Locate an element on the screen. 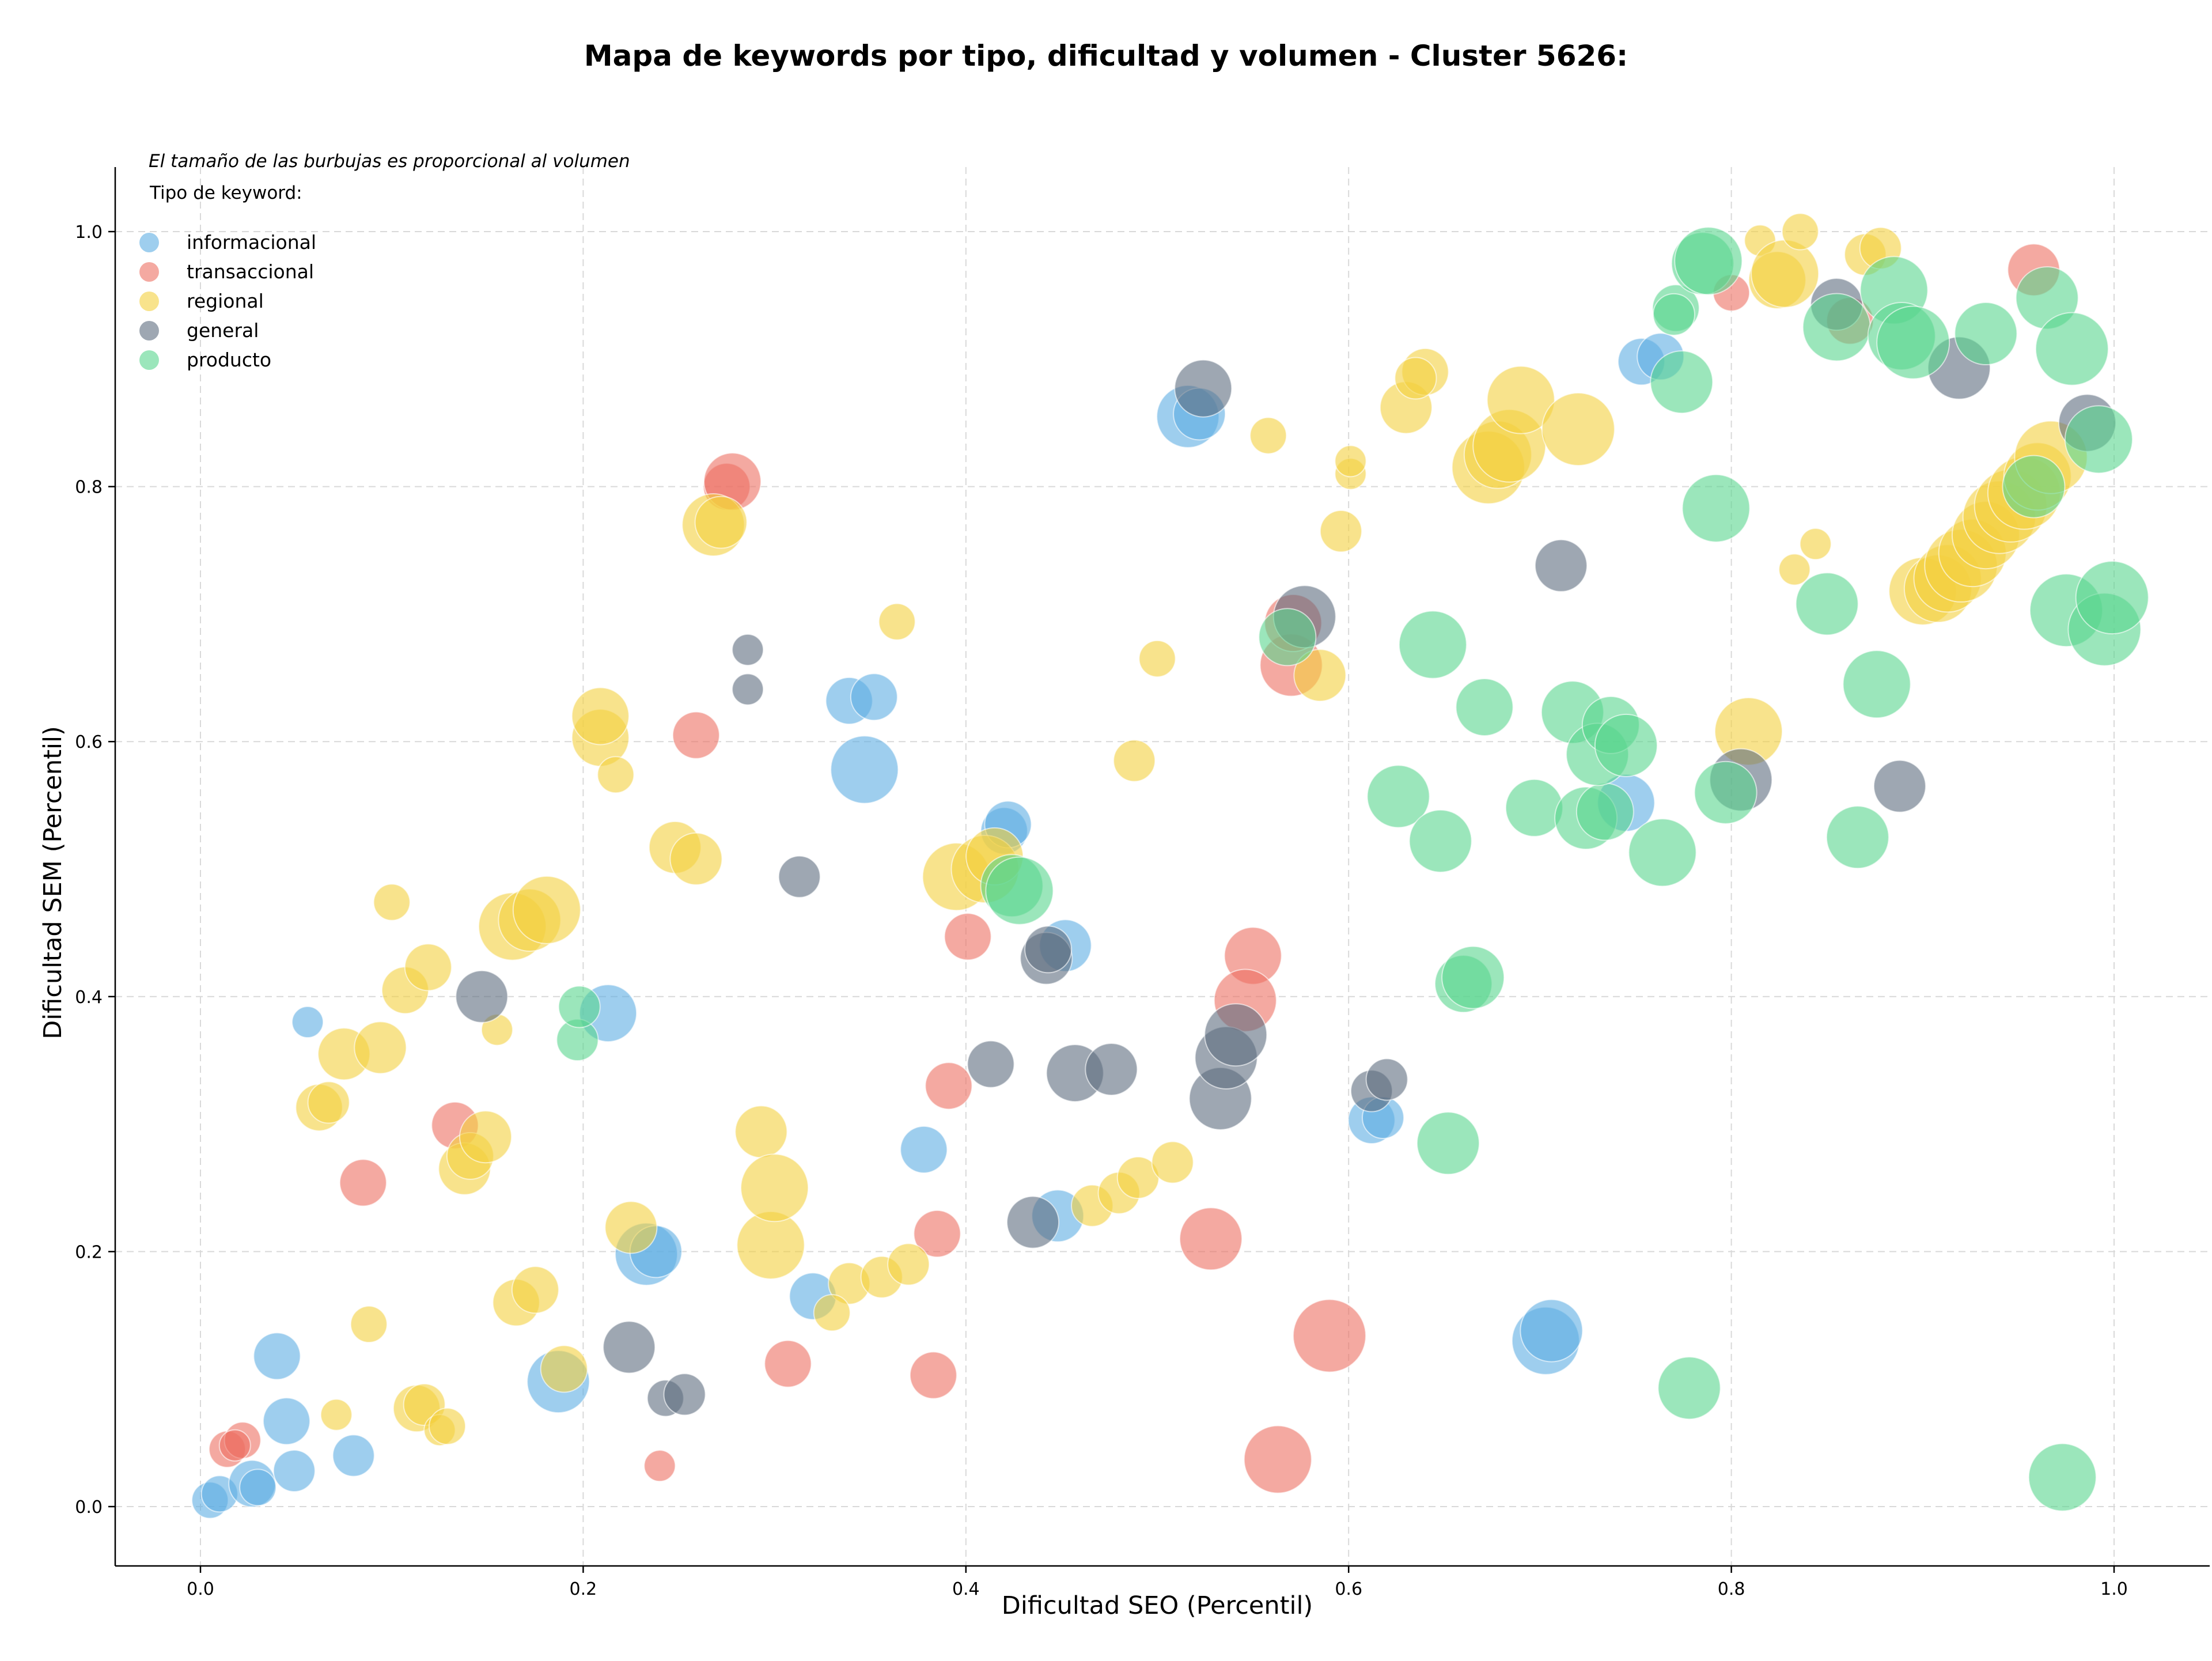  legend-item-transaccional: transaccional is located at coordinates (227, 271).